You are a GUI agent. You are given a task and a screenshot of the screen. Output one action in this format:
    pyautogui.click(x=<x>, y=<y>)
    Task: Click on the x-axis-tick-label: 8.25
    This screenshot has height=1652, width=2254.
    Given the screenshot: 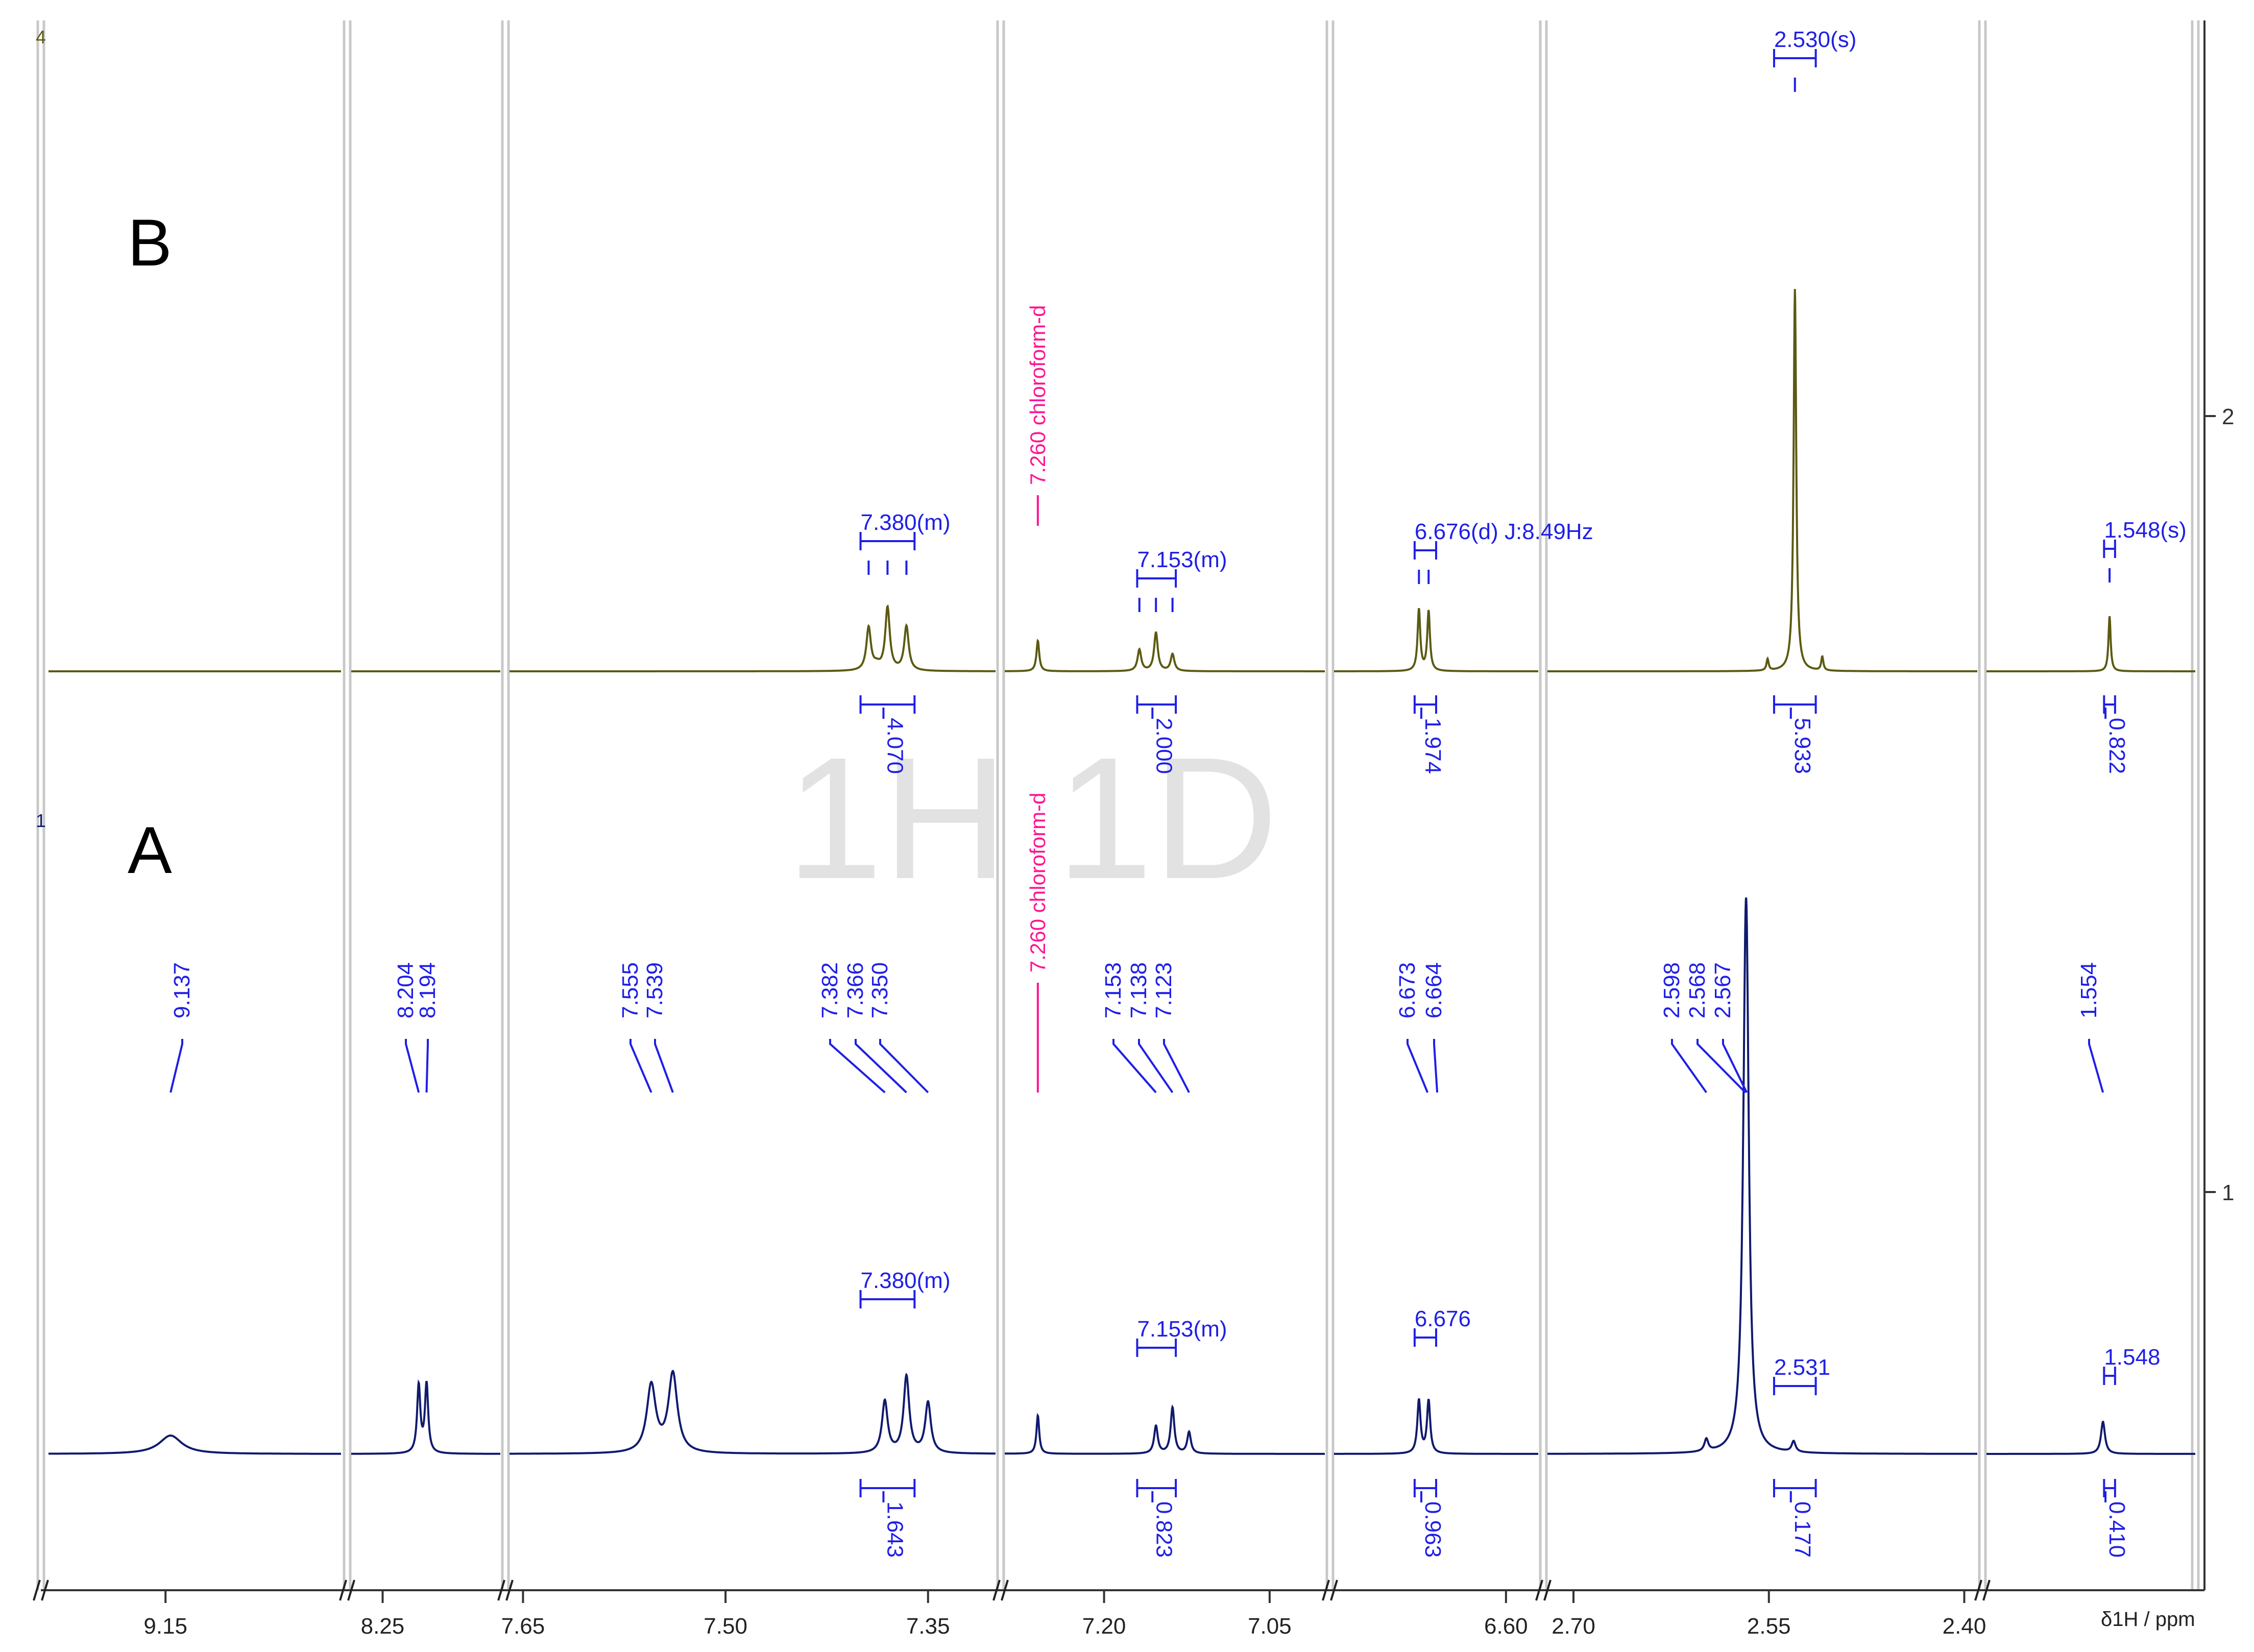 What is the action you would take?
    pyautogui.click(x=383, y=1626)
    